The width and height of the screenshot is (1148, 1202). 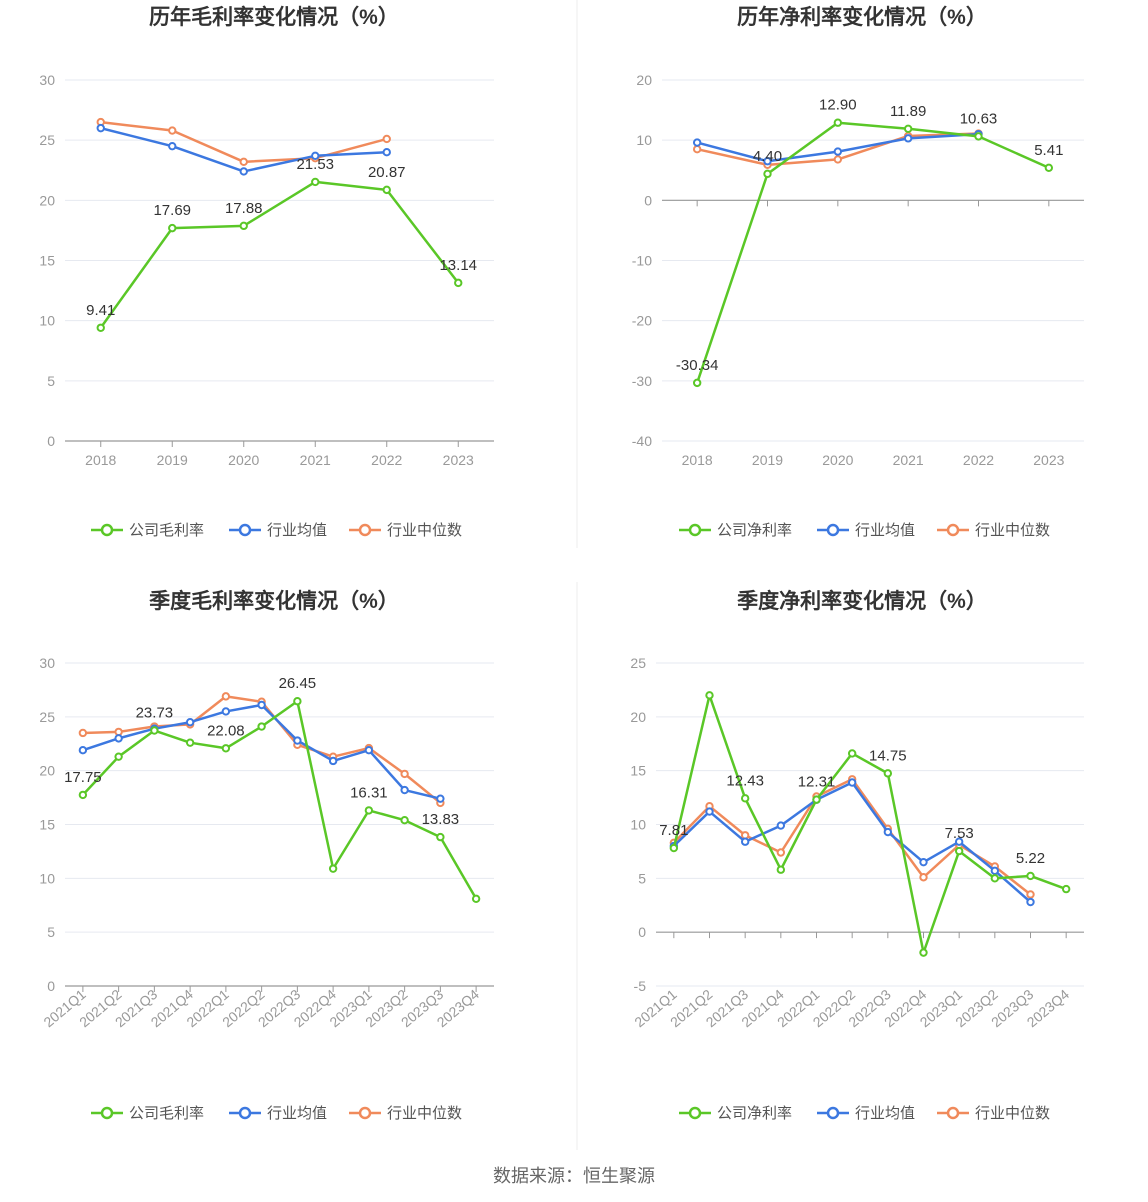 I want to click on y-tick-label: -5, so click(x=640, y=986).